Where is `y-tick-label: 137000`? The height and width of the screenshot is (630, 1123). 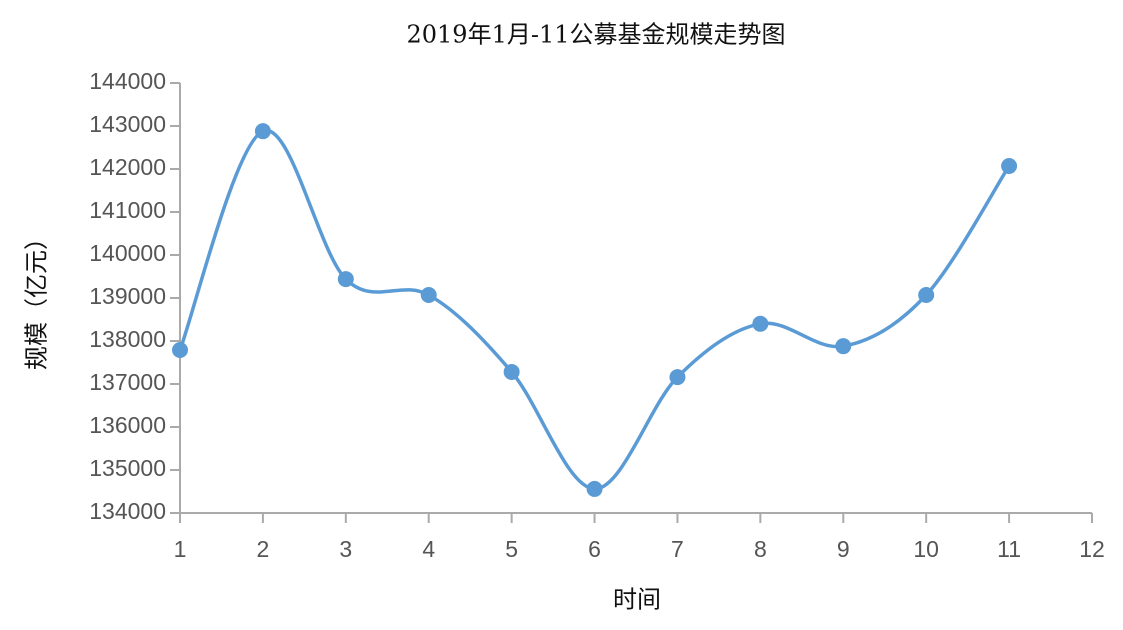
y-tick-label: 137000 is located at coordinates (127, 382).